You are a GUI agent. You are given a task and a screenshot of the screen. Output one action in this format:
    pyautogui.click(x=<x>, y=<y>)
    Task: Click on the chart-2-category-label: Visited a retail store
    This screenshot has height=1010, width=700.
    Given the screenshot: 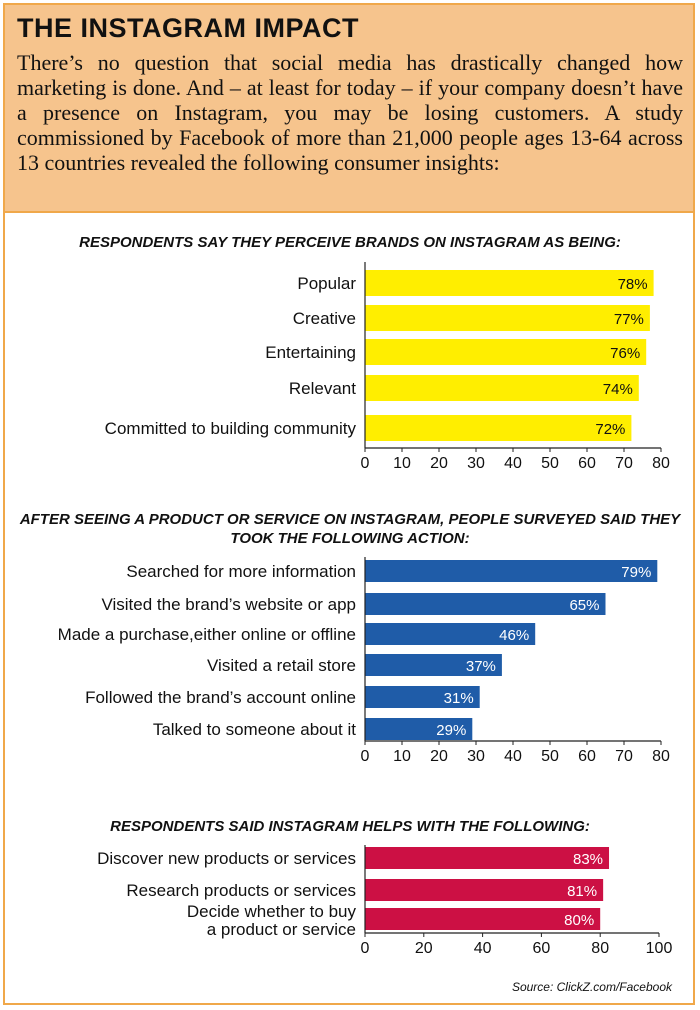 What is the action you would take?
    pyautogui.click(x=281, y=665)
    